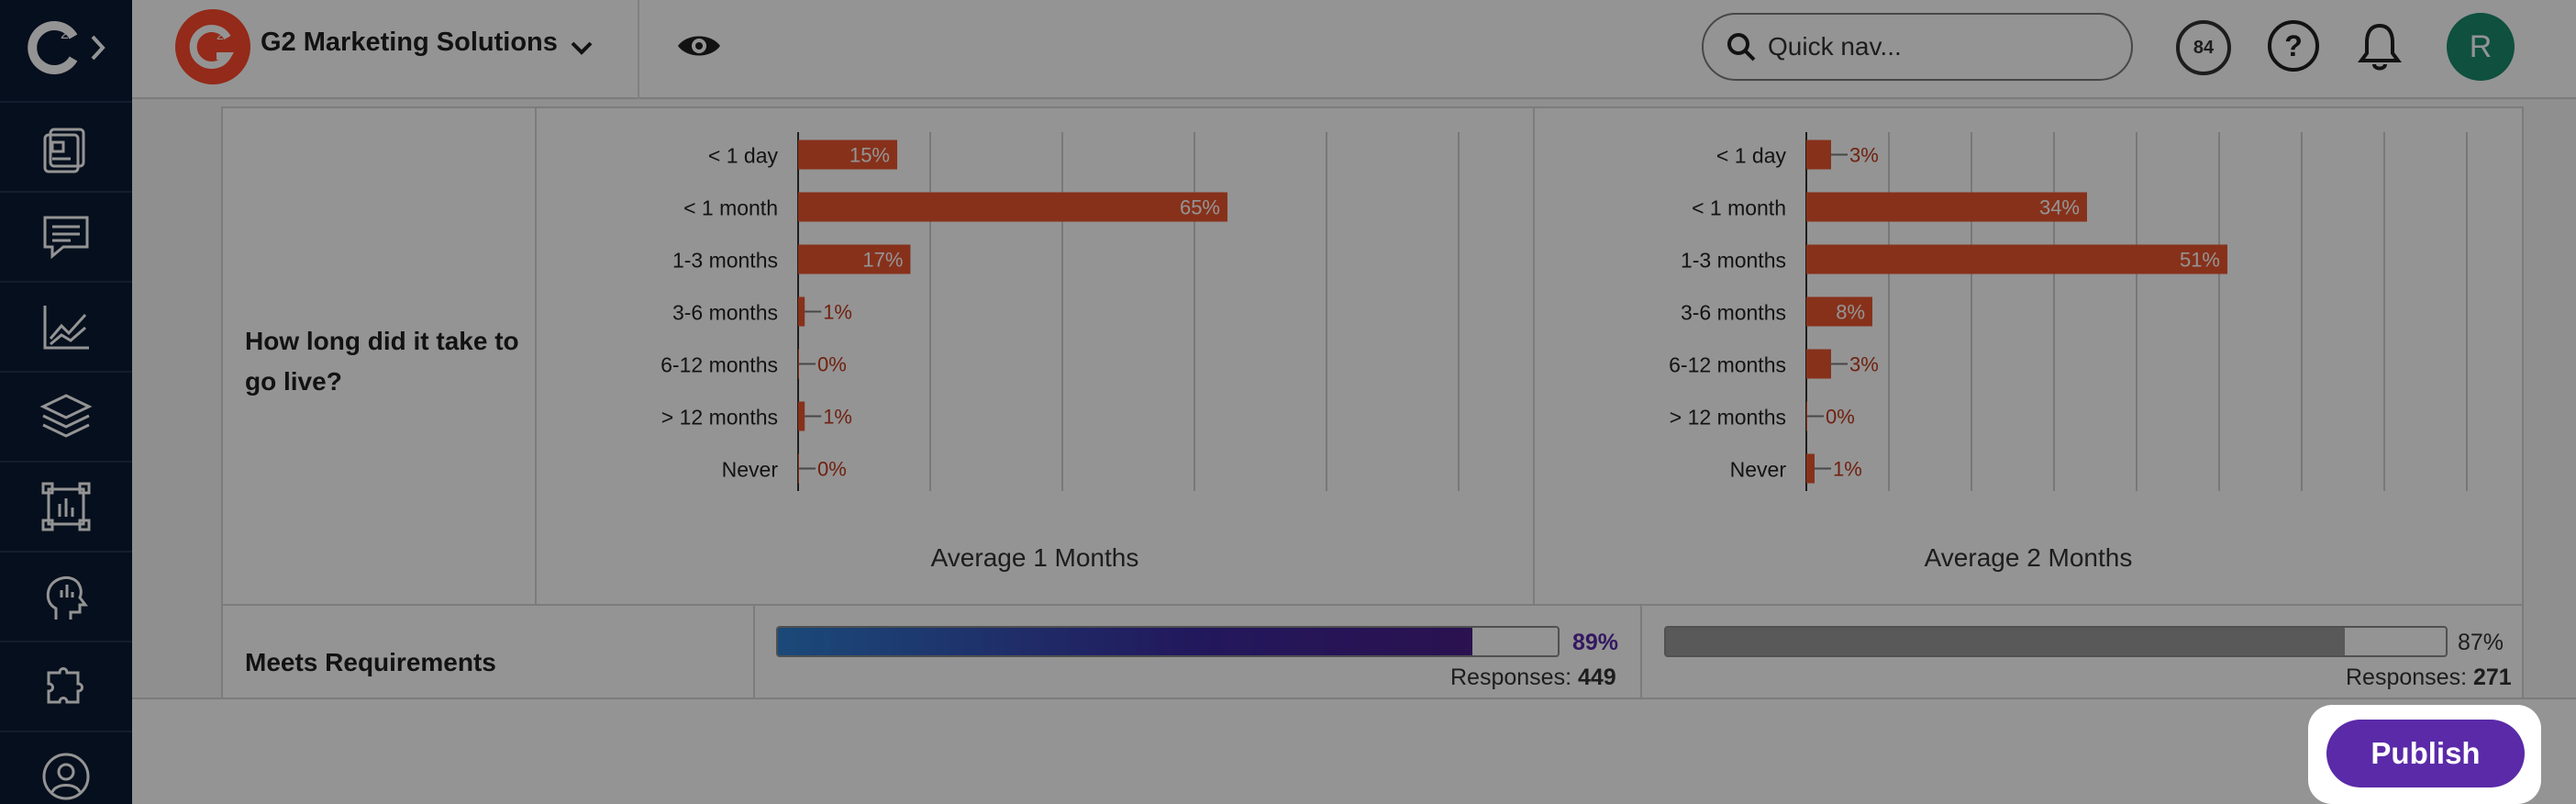 The height and width of the screenshot is (804, 2576). What do you see at coordinates (1200, 207) in the screenshot?
I see `bar-value-label: 65%` at bounding box center [1200, 207].